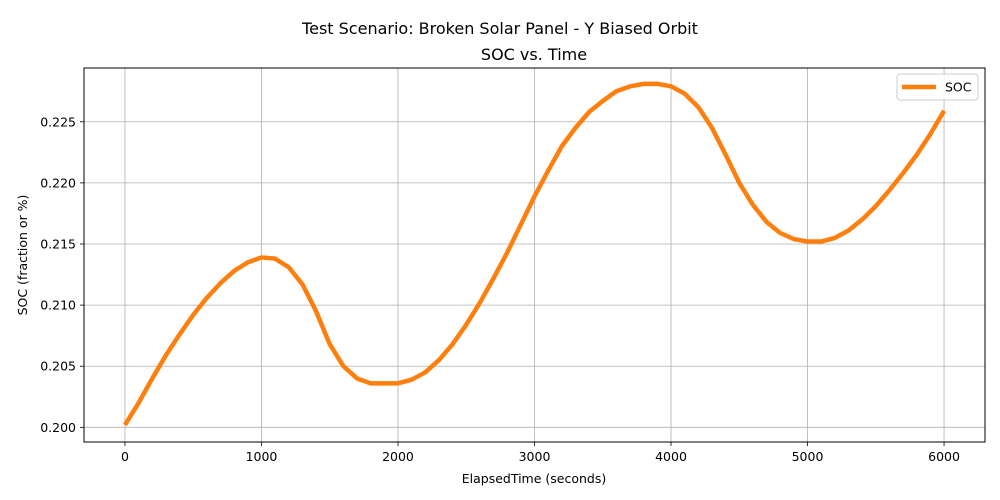  What do you see at coordinates (944, 456) in the screenshot?
I see `x-tick-label: 6000` at bounding box center [944, 456].